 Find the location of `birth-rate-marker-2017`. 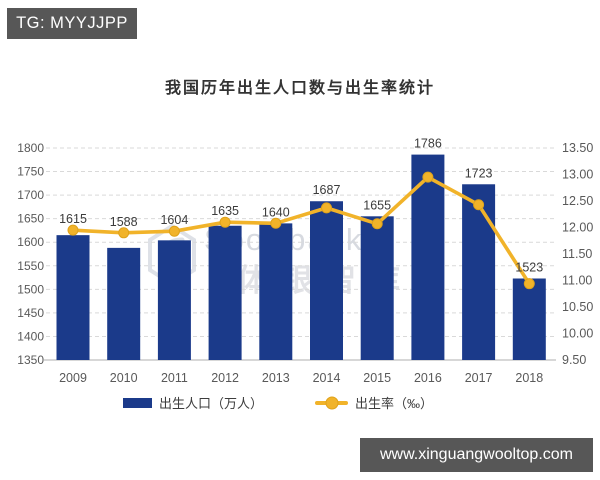

birth-rate-marker-2017 is located at coordinates (479, 205).